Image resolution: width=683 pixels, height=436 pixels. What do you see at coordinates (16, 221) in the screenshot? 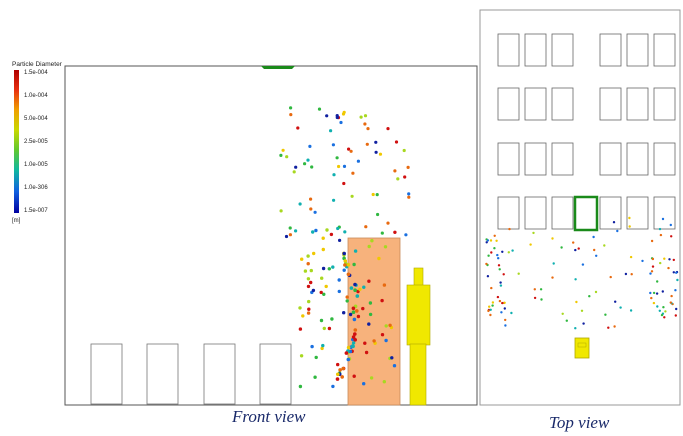
I see `legend-unit: [m]` at bounding box center [16, 221].